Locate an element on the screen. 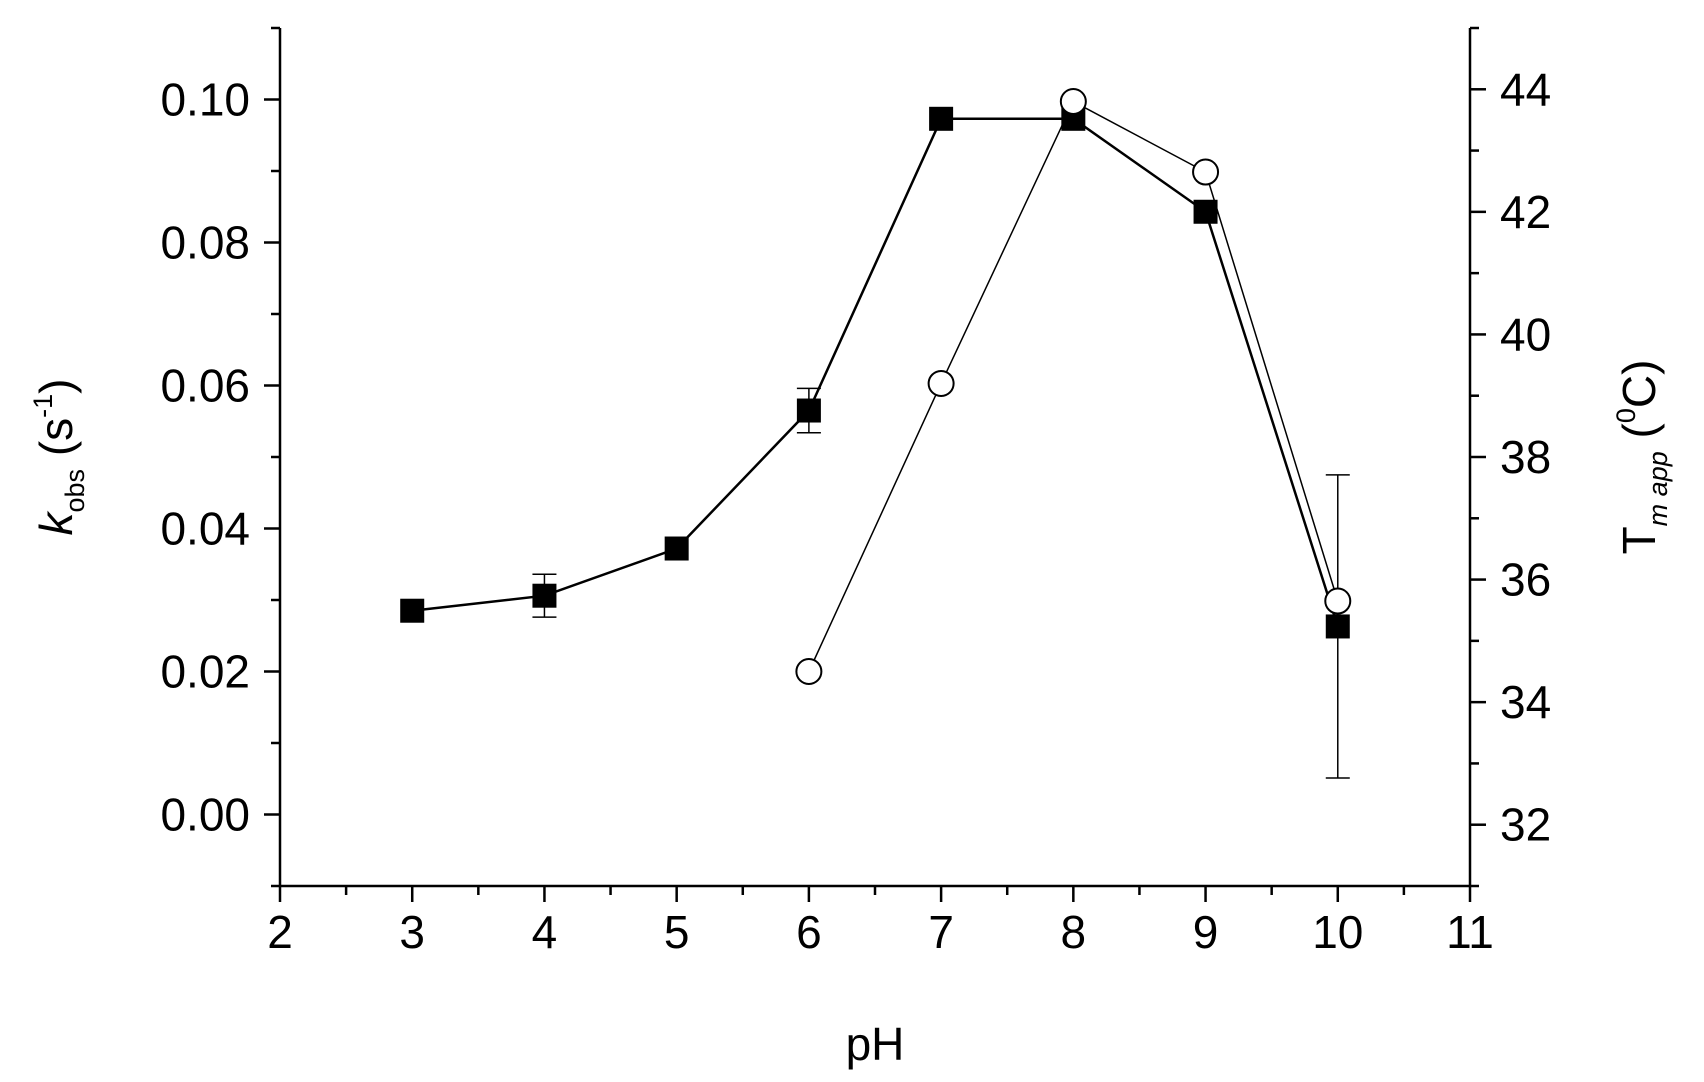  y-right-tick-label: 38 is located at coordinates (1525, 457).